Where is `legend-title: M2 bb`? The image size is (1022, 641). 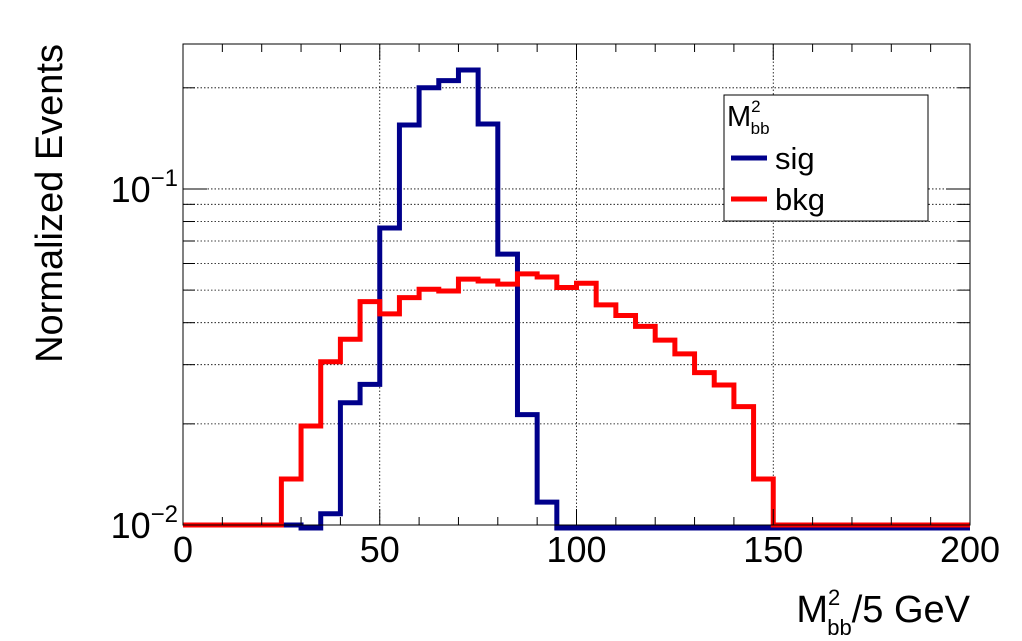 legend-title: M2 bb is located at coordinates (748, 117).